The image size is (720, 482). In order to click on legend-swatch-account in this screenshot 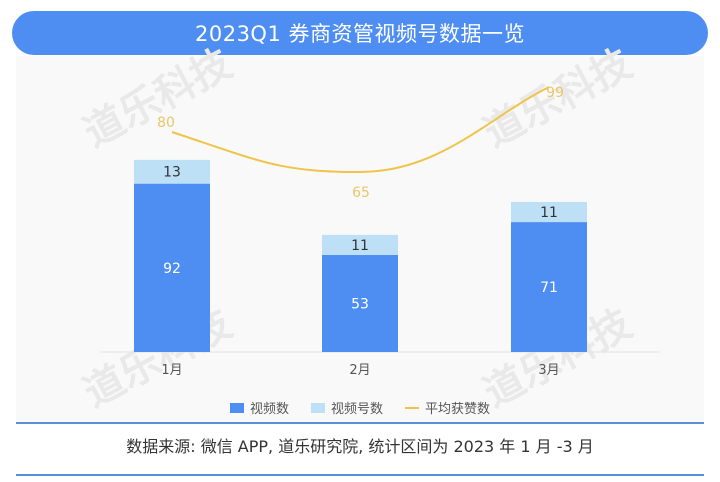, I will do `click(317, 407)`.